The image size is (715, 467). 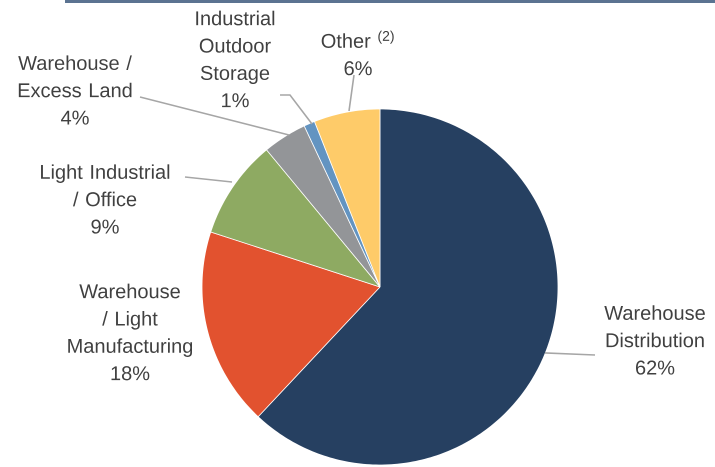 I want to click on slice-label: Warehouse / Light Manufacturing, so click(x=130, y=320).